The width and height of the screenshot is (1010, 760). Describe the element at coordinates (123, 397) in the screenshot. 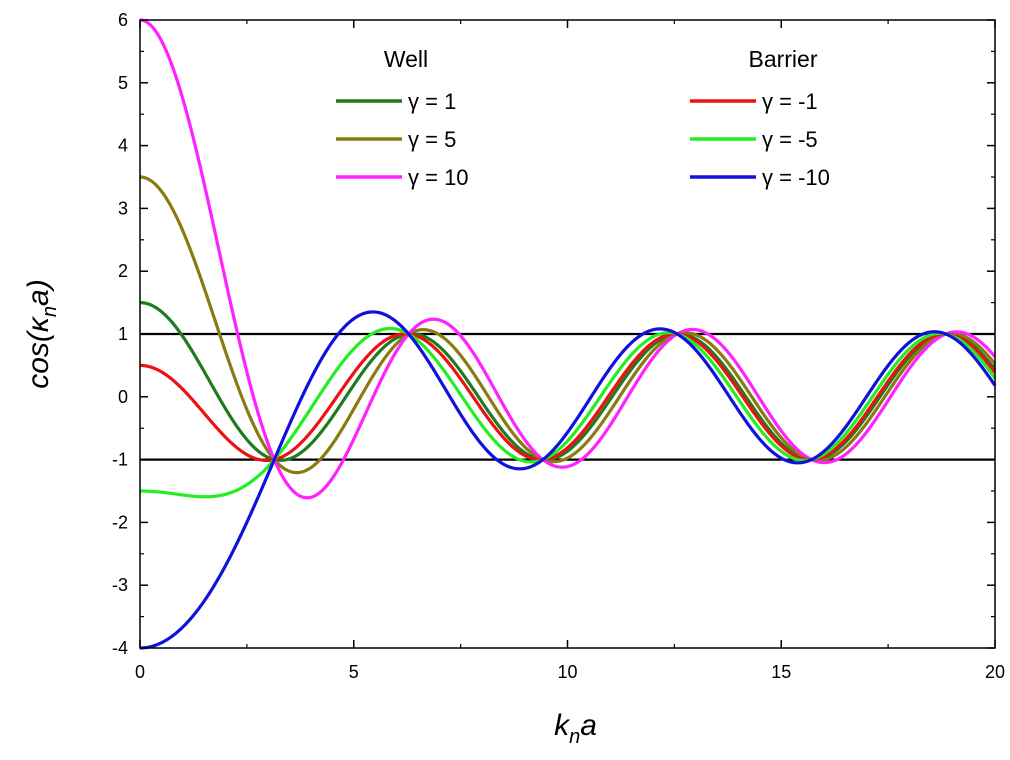

I see `y-tick-label: 0` at that location.